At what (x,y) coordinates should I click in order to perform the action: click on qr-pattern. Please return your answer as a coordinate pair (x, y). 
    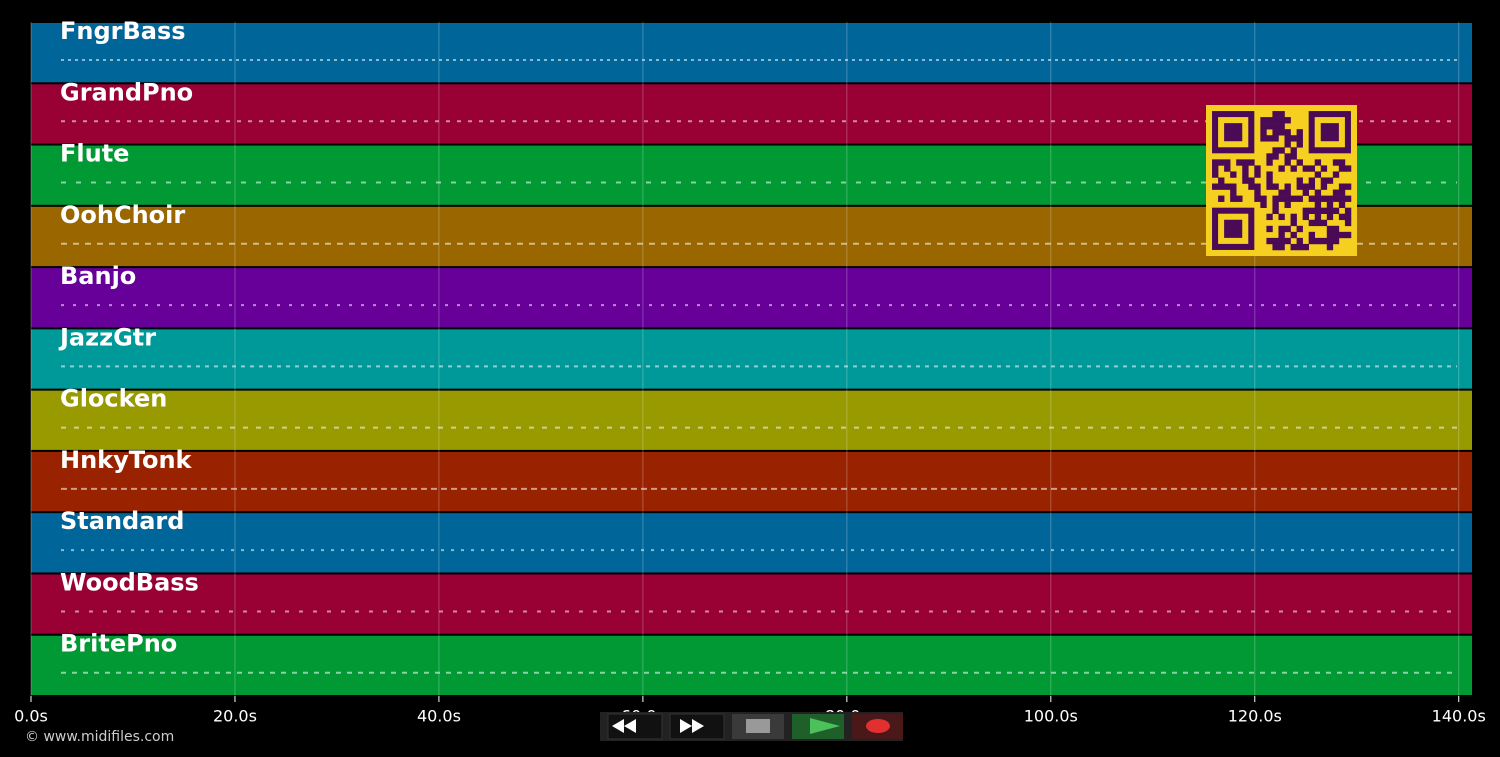
    Looking at the image, I should click on (1282, 181).